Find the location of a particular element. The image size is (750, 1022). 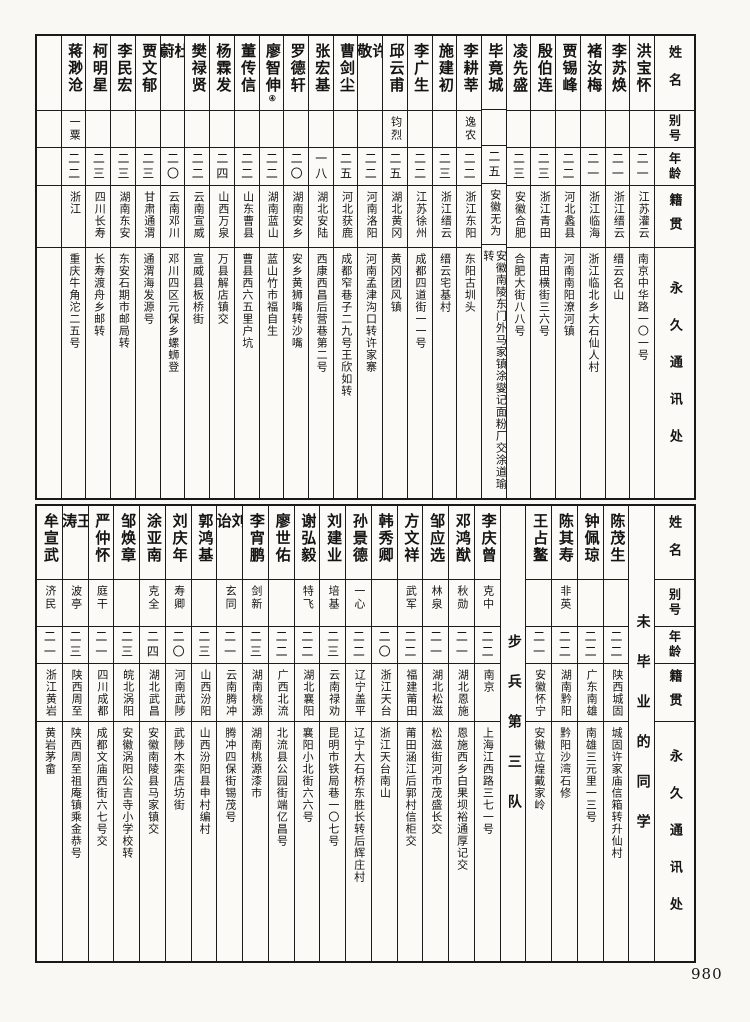

student-native-cell: 浙江黄岩 is located at coordinates (49, 692).